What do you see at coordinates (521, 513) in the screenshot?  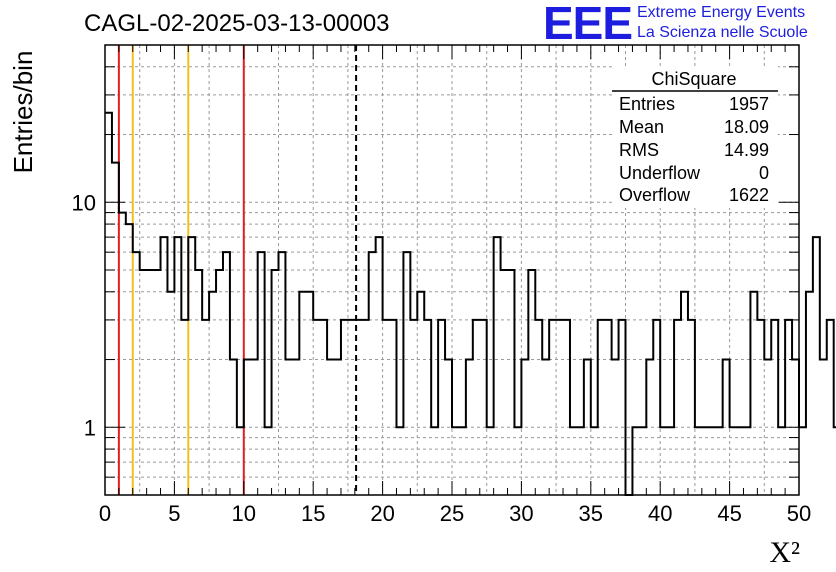 I see `x-tick-label: 30` at bounding box center [521, 513].